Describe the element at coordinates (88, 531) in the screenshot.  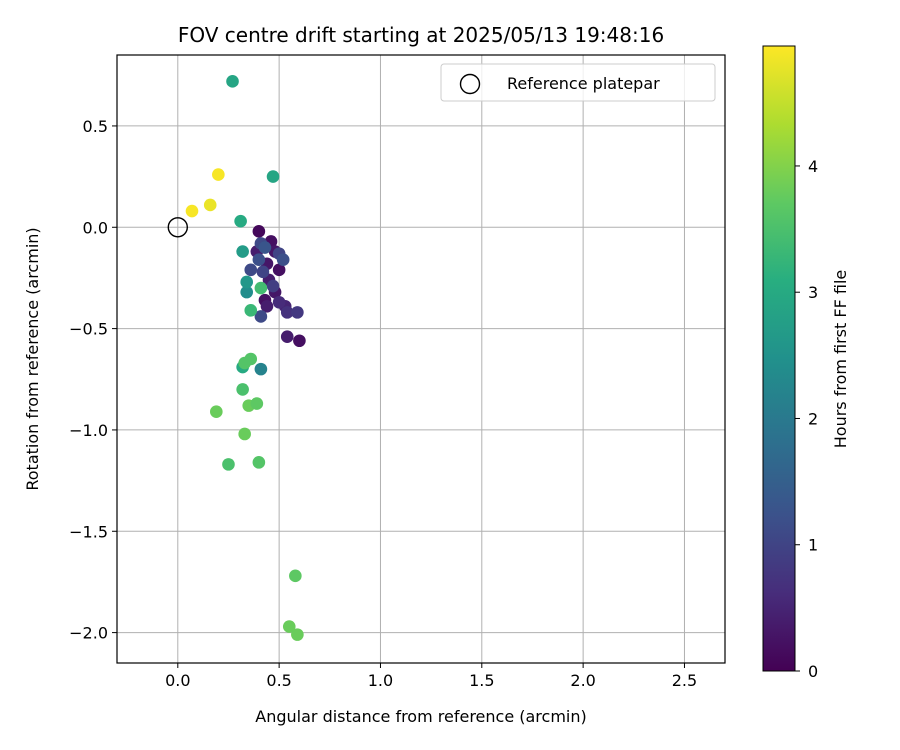
I see `y-tick-label: −1.5` at that location.